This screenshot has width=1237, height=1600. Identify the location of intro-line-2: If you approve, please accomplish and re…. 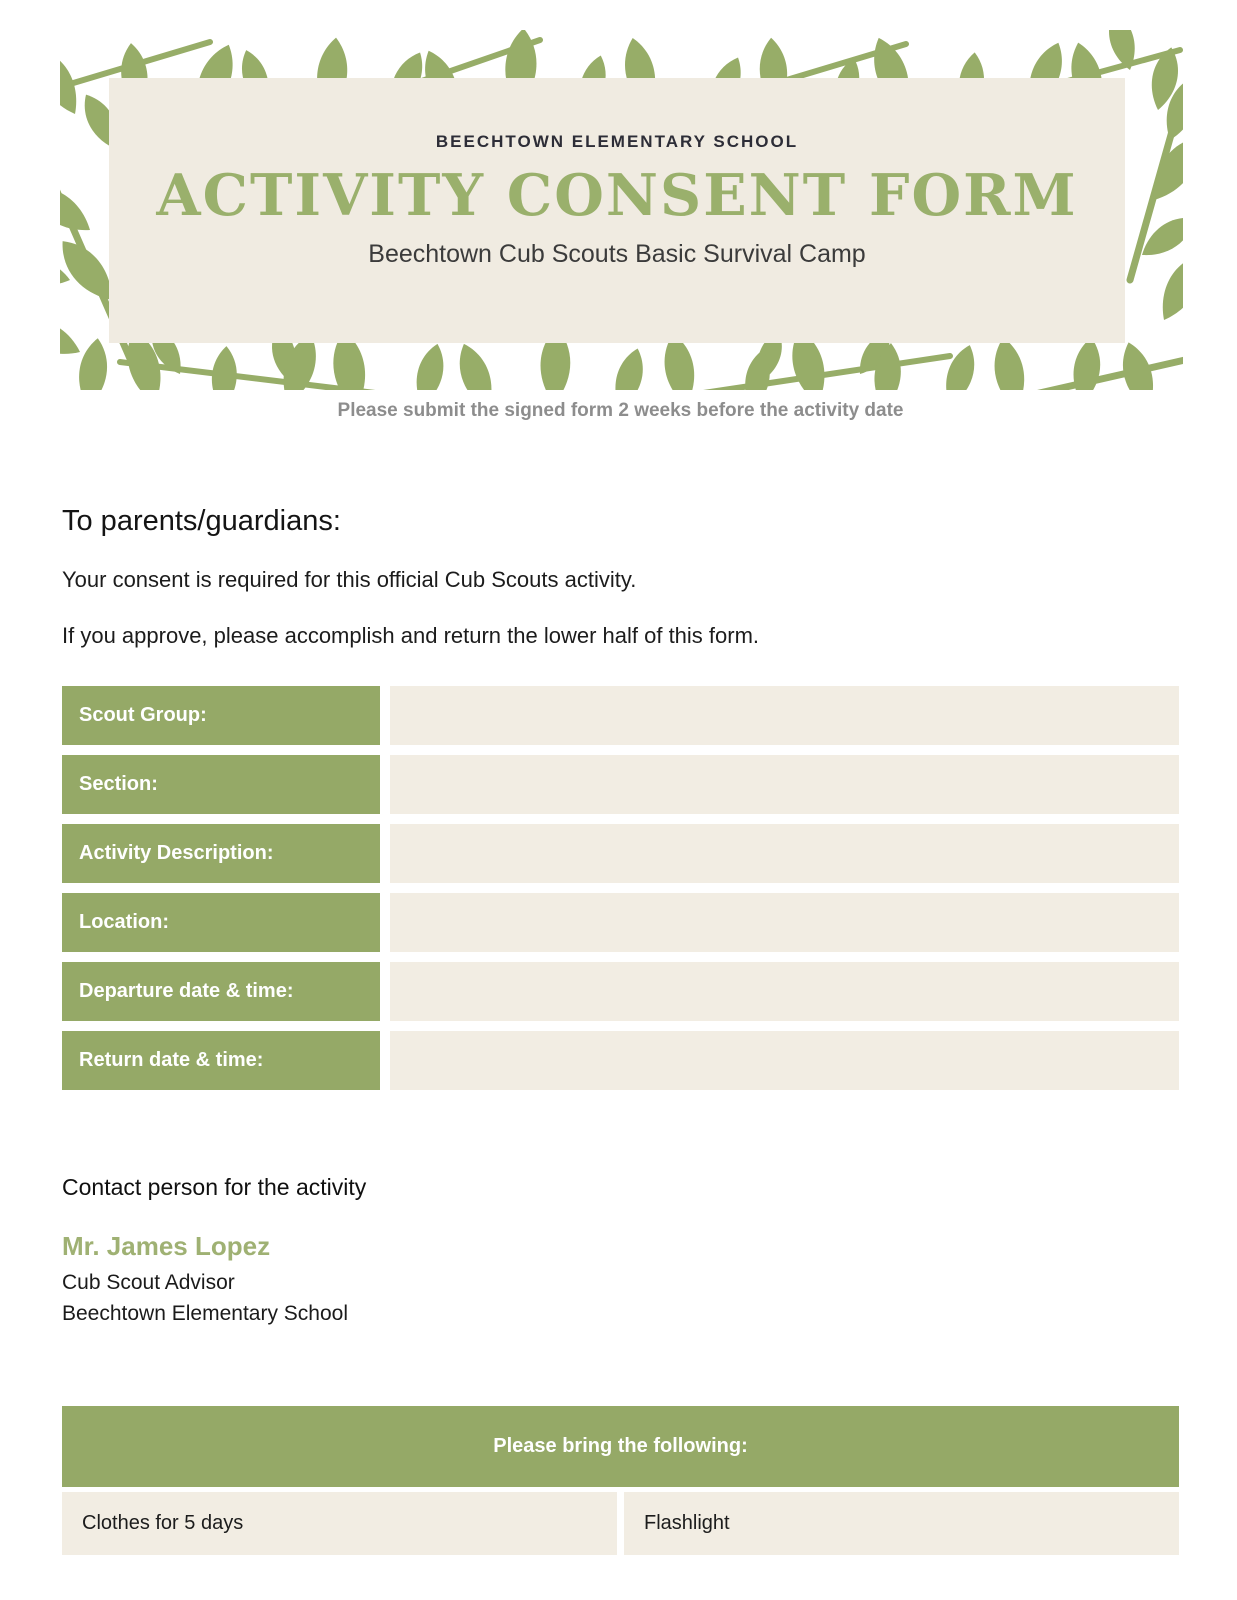
(411, 635).